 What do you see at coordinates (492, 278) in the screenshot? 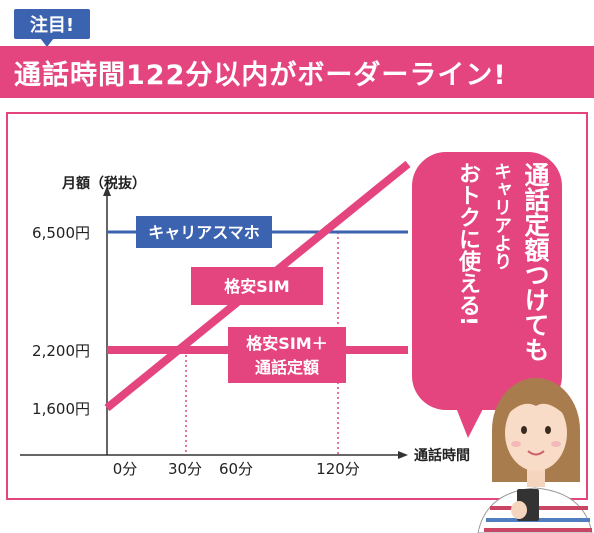
I see `bubble-text: 通話定額つけても キャリアより おトクに使える!` at bounding box center [492, 278].